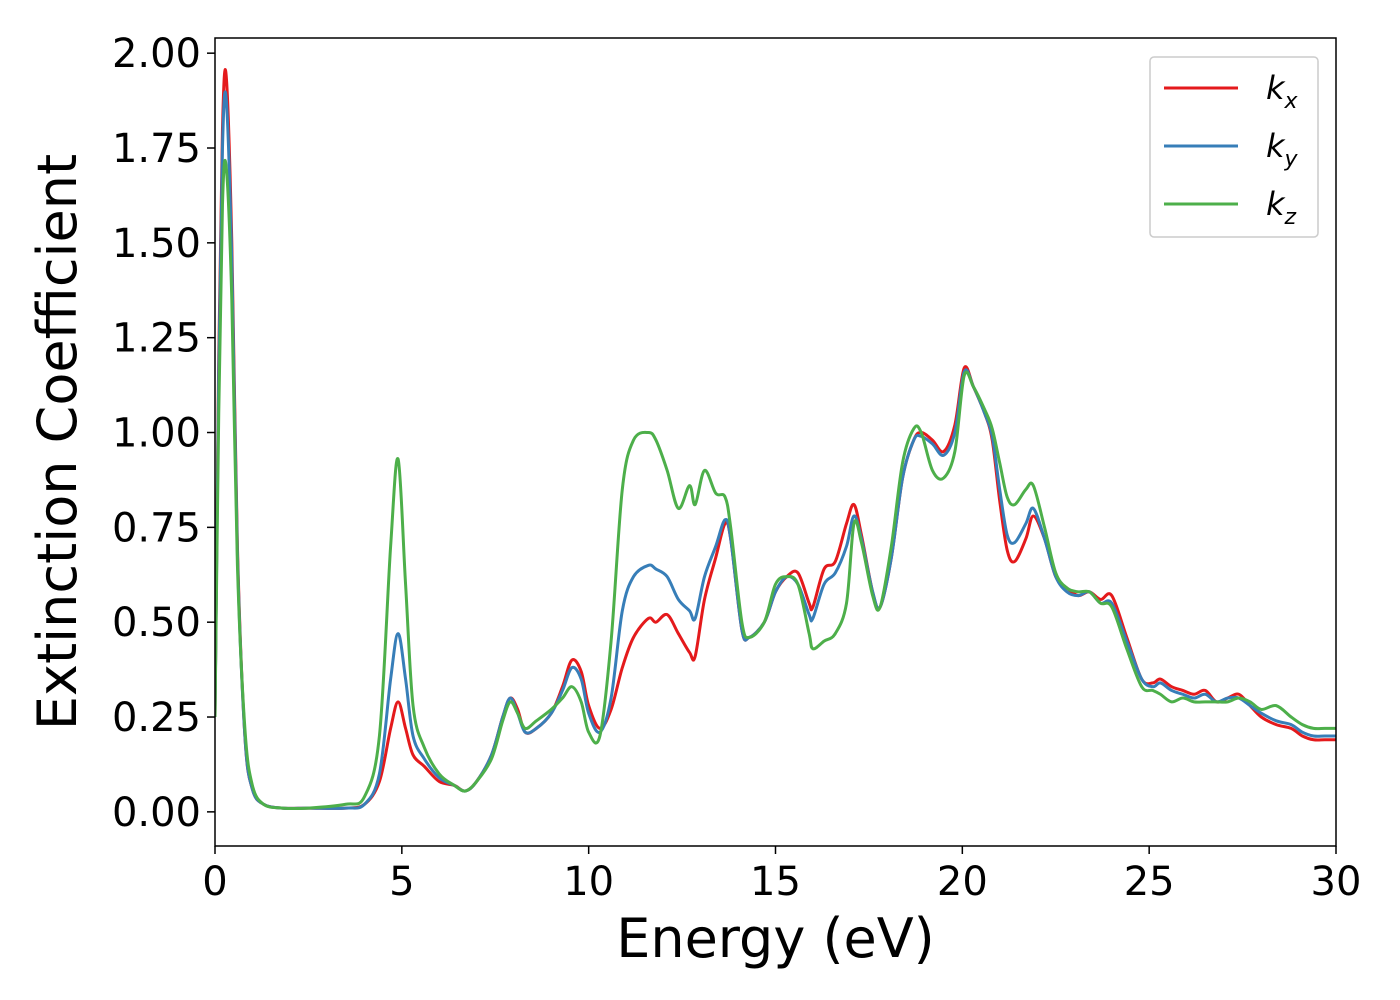  What do you see at coordinates (775, 938) in the screenshot?
I see `x-axis-title: Energy (eV)` at bounding box center [775, 938].